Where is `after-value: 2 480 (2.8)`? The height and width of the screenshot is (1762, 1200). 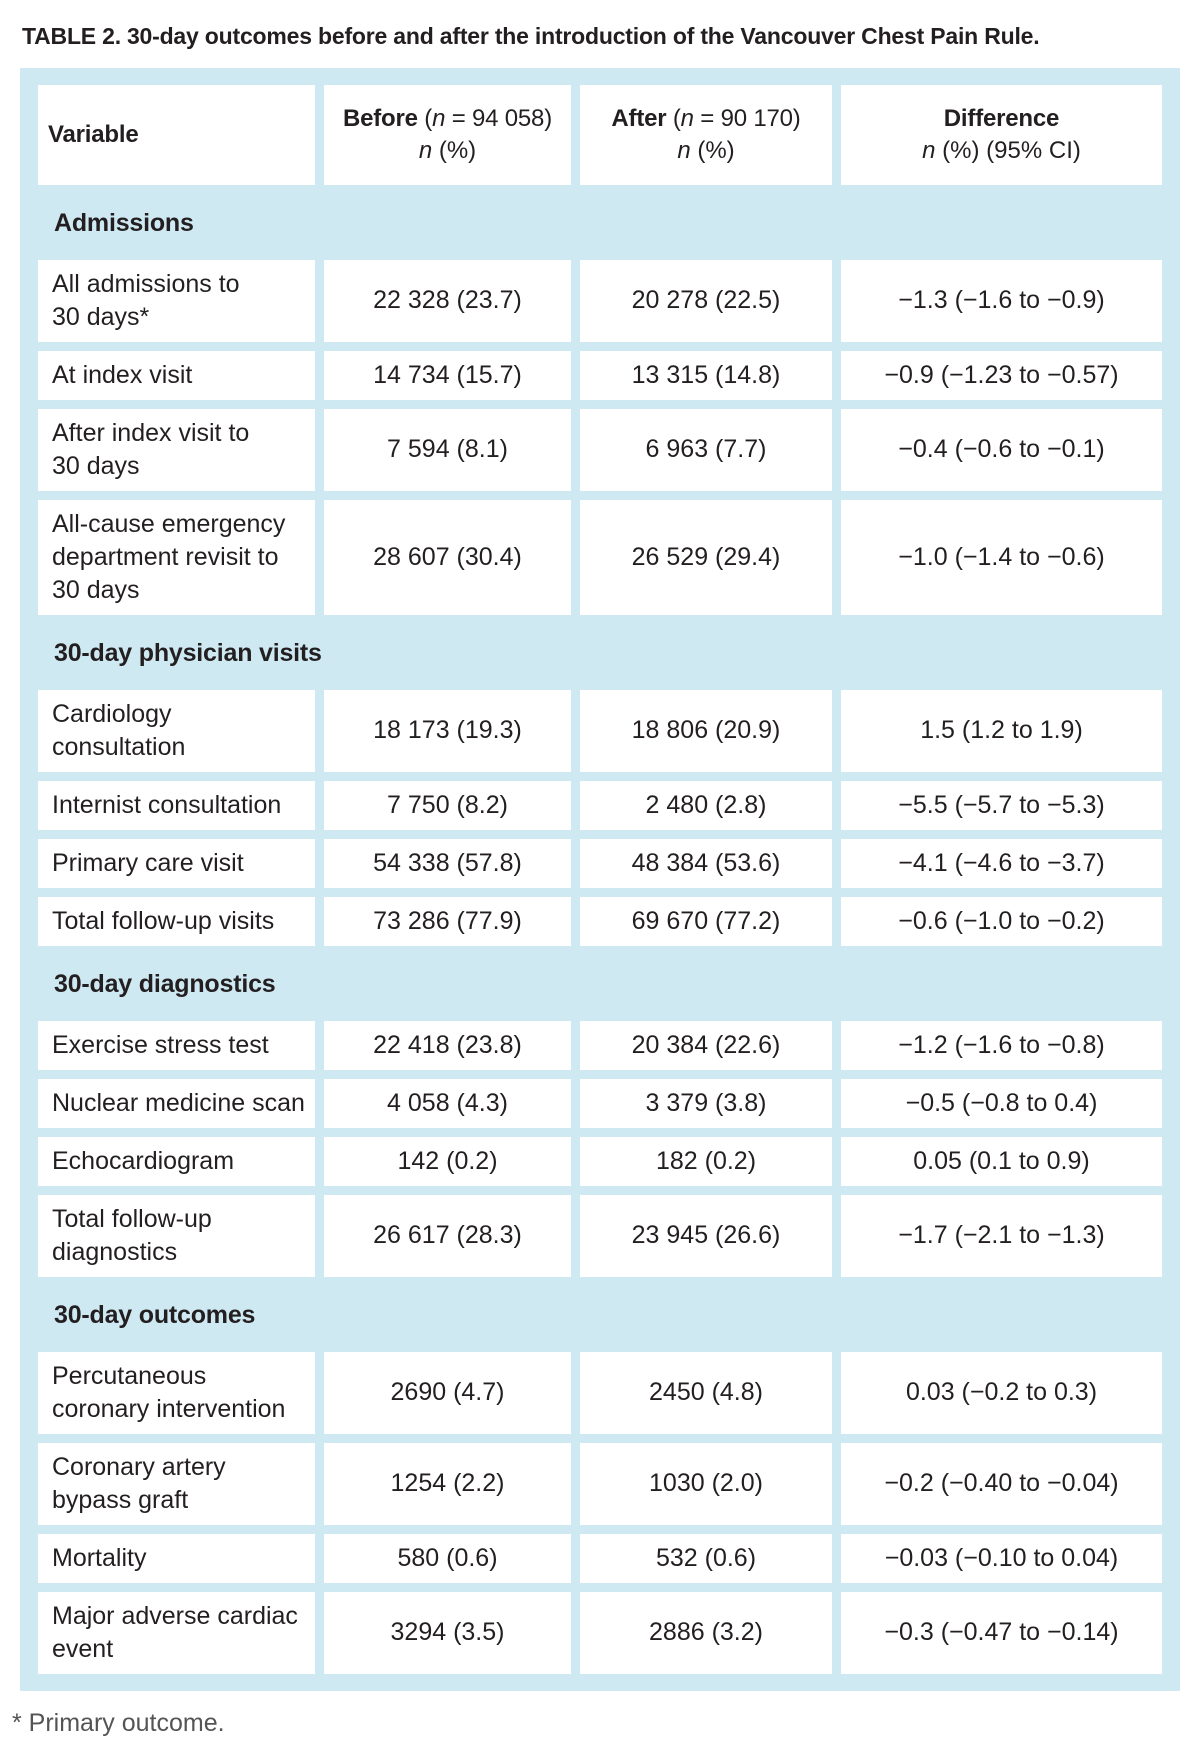
after-value: 2 480 (2.8) is located at coordinates (706, 804).